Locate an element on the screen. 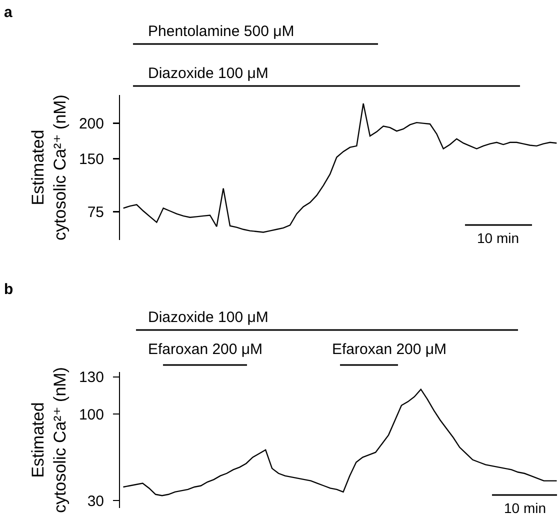 This screenshot has height=523, width=560. y-tick-label: 130 is located at coordinates (91, 377).